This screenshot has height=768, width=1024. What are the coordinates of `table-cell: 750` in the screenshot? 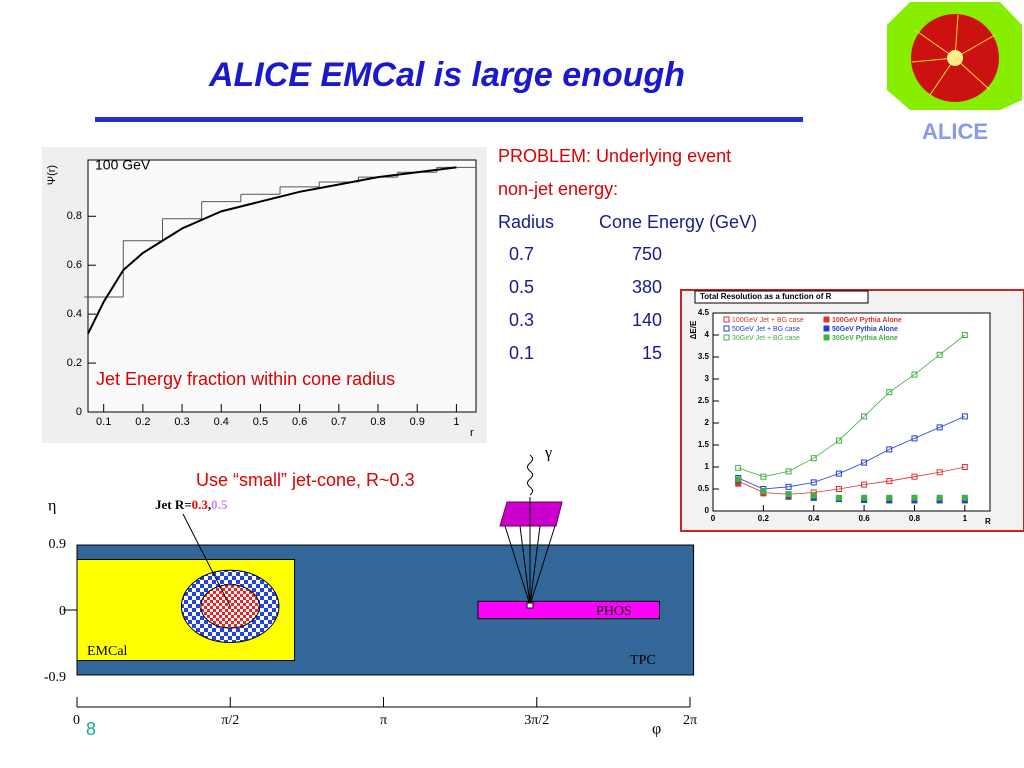 It's located at (647, 254).